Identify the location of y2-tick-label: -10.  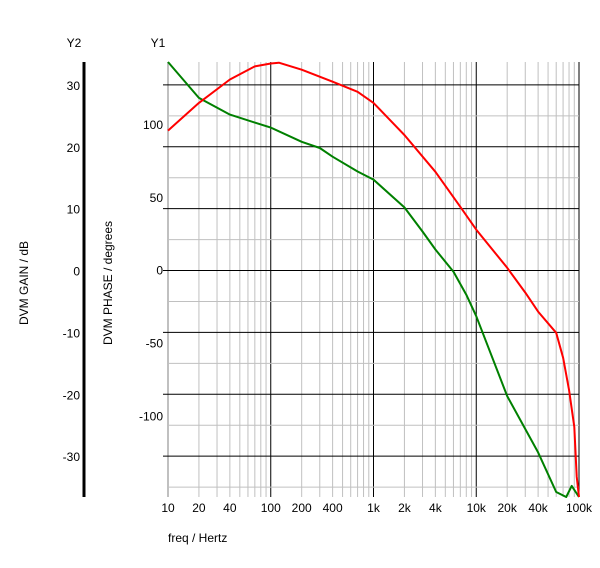
(72, 333).